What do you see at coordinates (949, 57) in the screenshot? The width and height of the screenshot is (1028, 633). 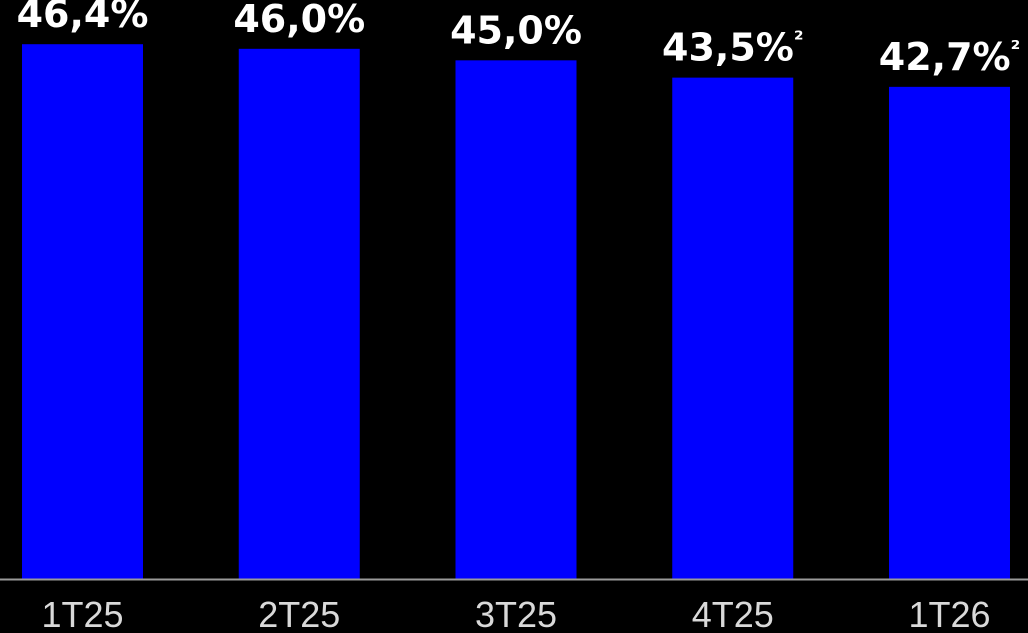 I see `value-label-1T26: 42,7%²` at bounding box center [949, 57].